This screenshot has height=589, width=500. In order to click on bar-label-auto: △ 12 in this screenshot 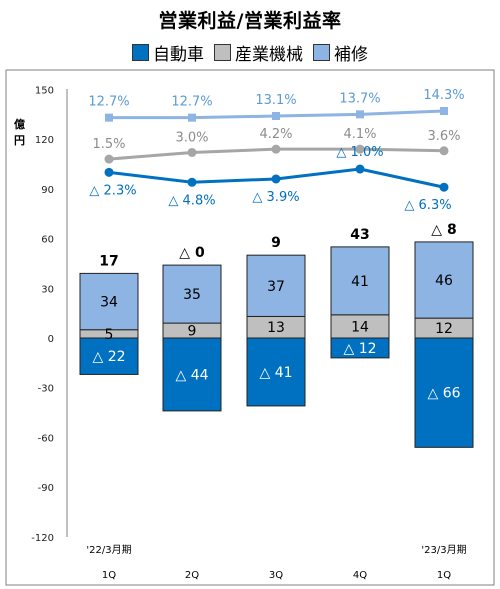, I will do `click(359, 349)`.